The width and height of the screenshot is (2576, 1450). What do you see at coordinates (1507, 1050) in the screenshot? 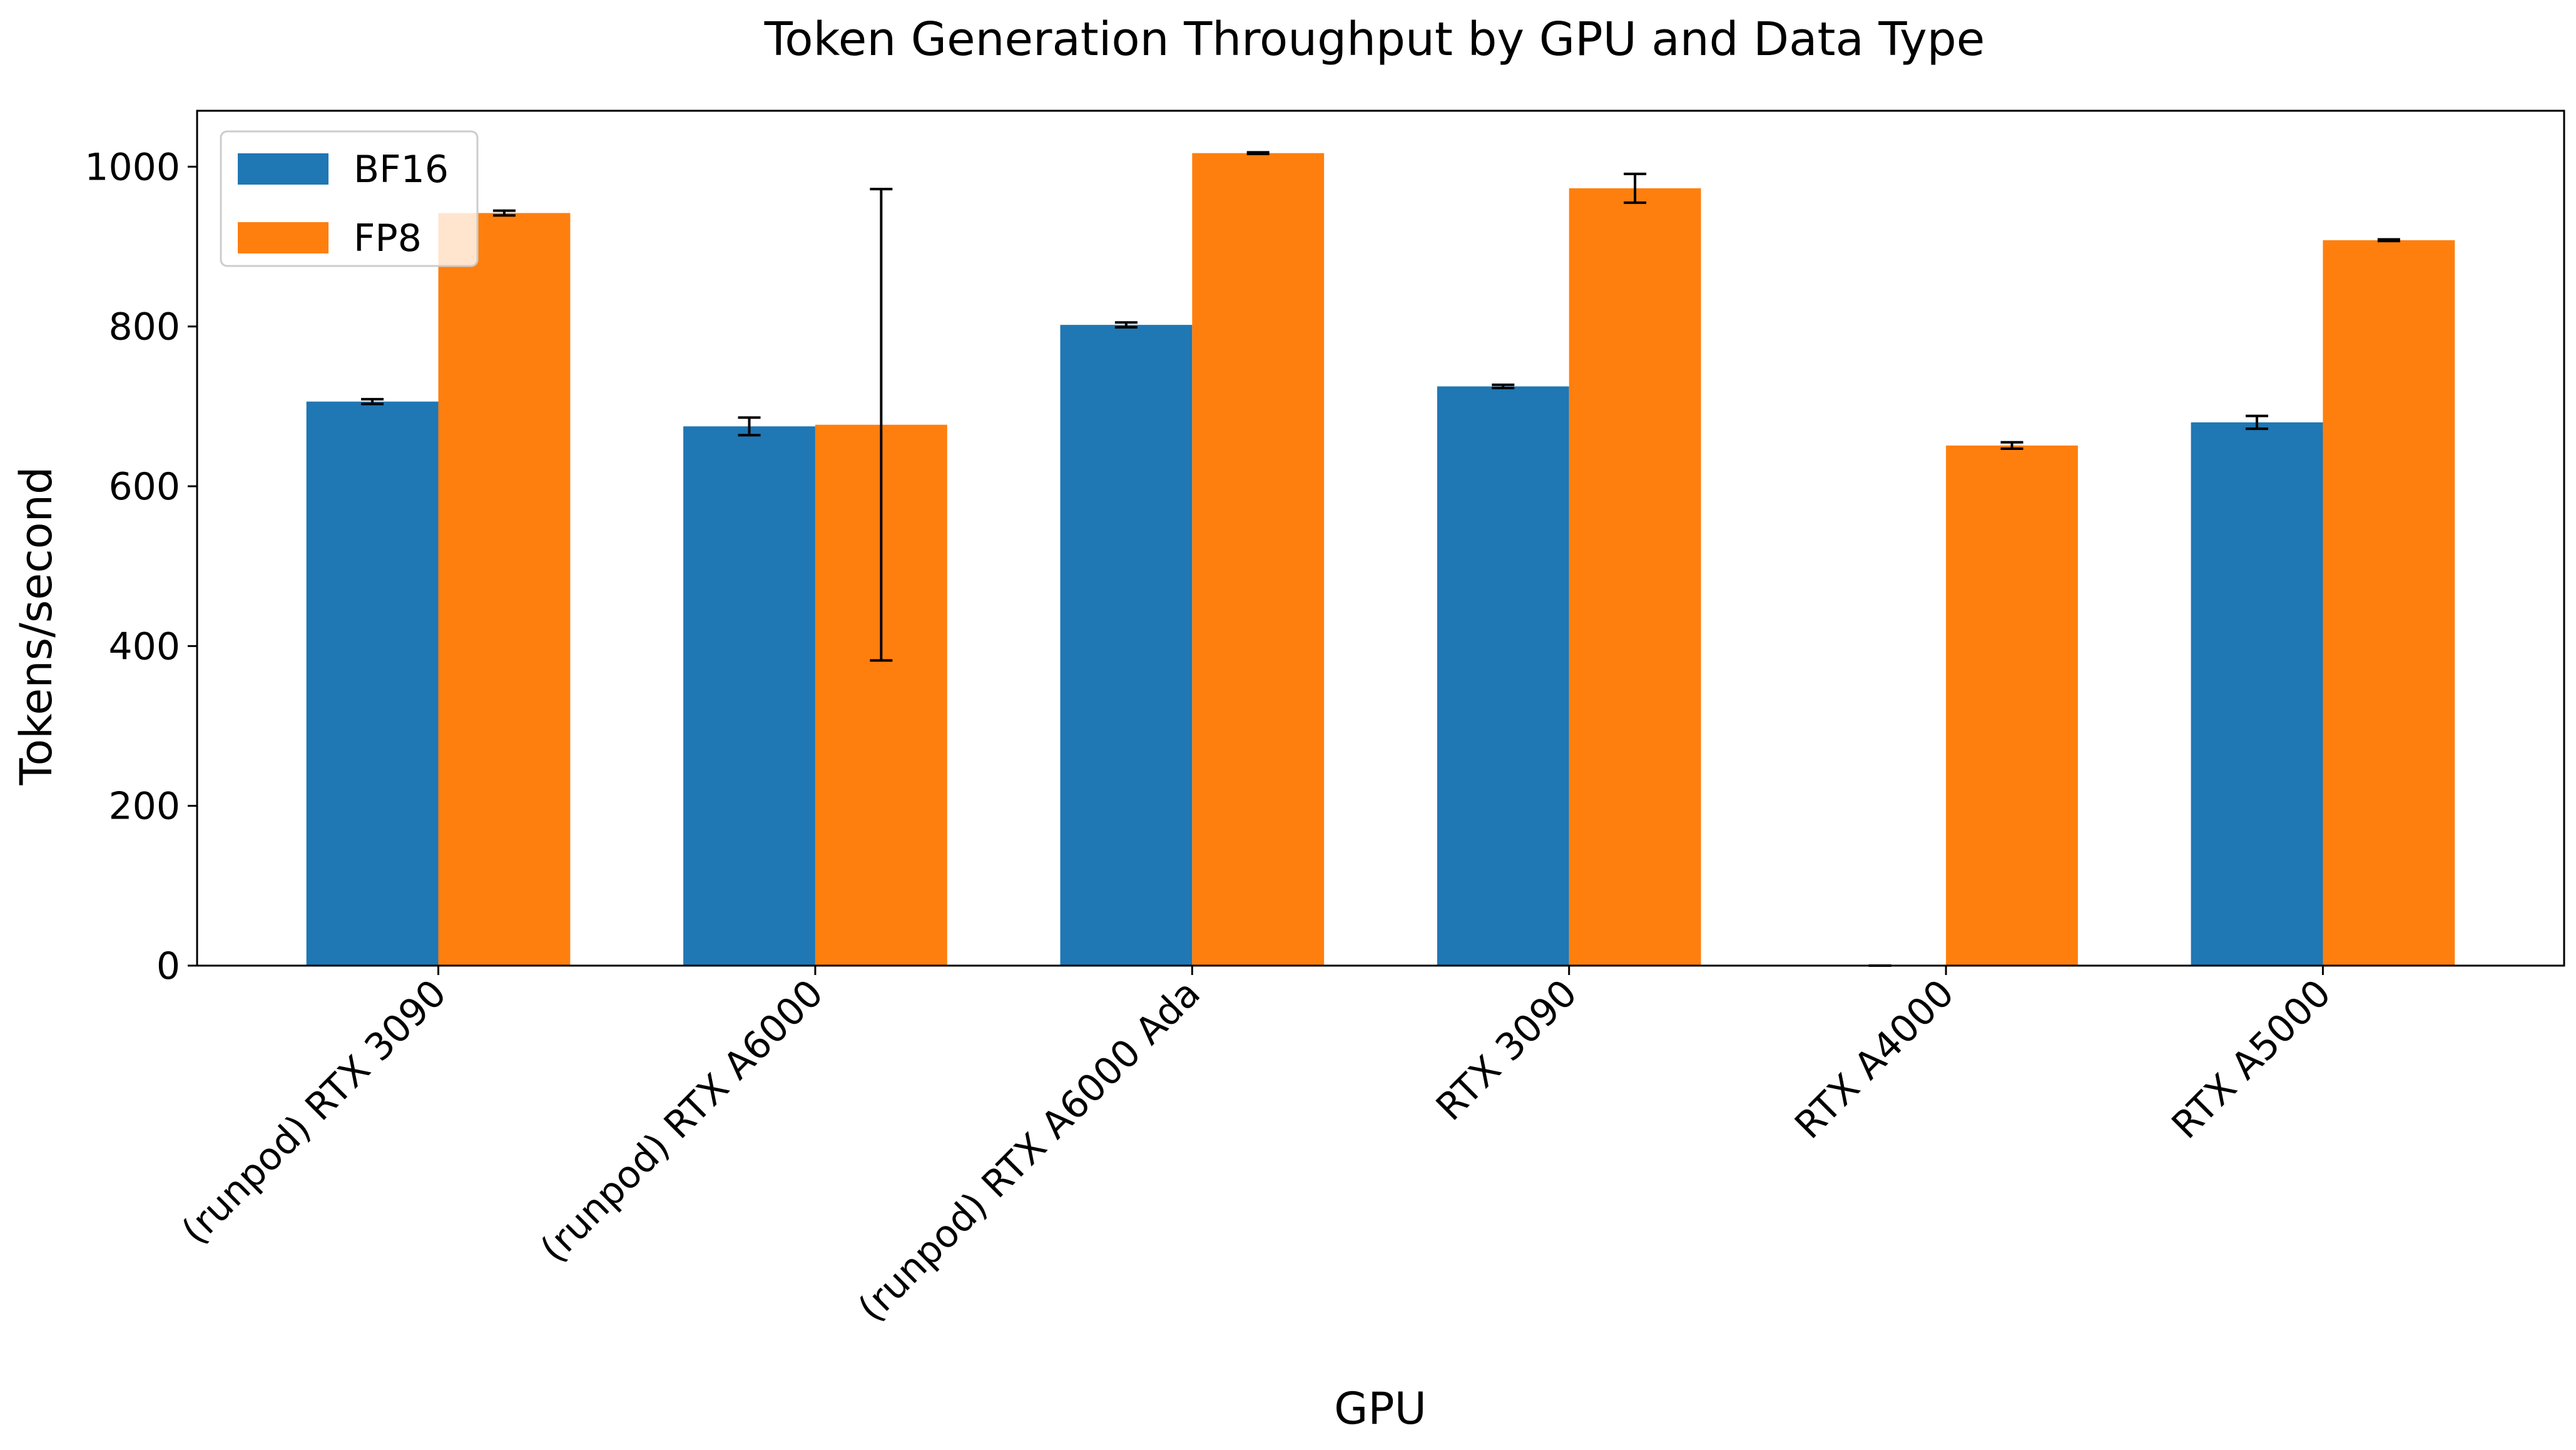
I see `x-tick-label: RTX 3090` at bounding box center [1507, 1050].